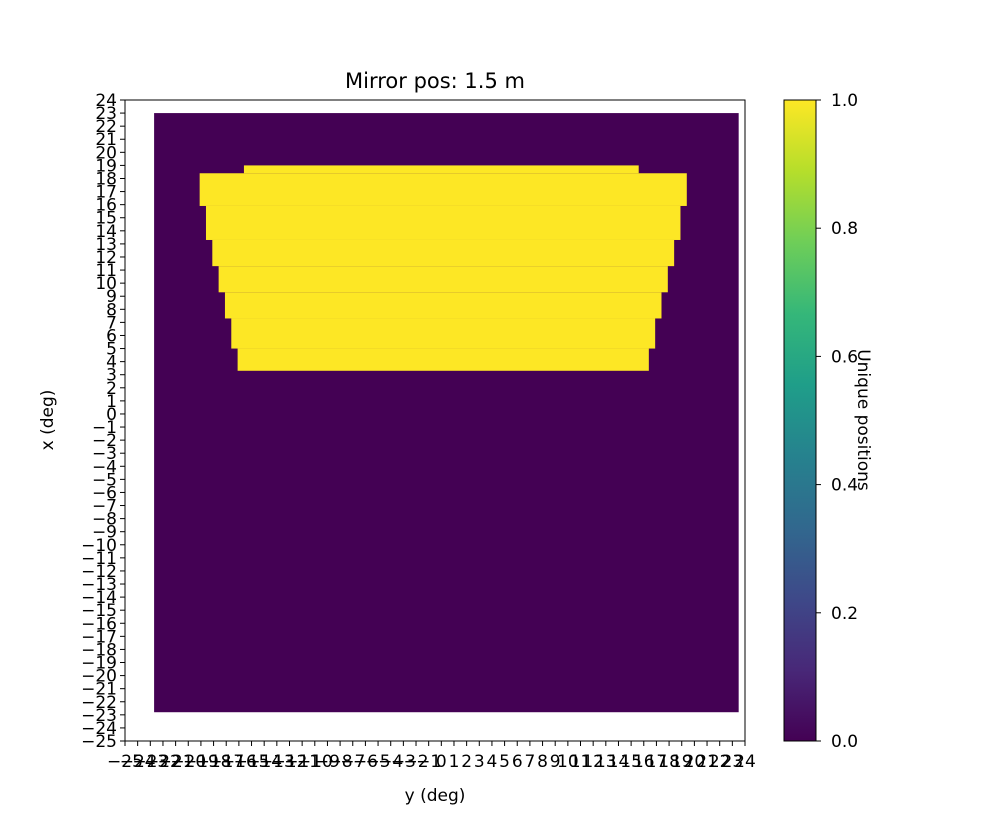  What do you see at coordinates (163, 762) in the screenshot?
I see `x-tick-label: −22` at bounding box center [163, 762].